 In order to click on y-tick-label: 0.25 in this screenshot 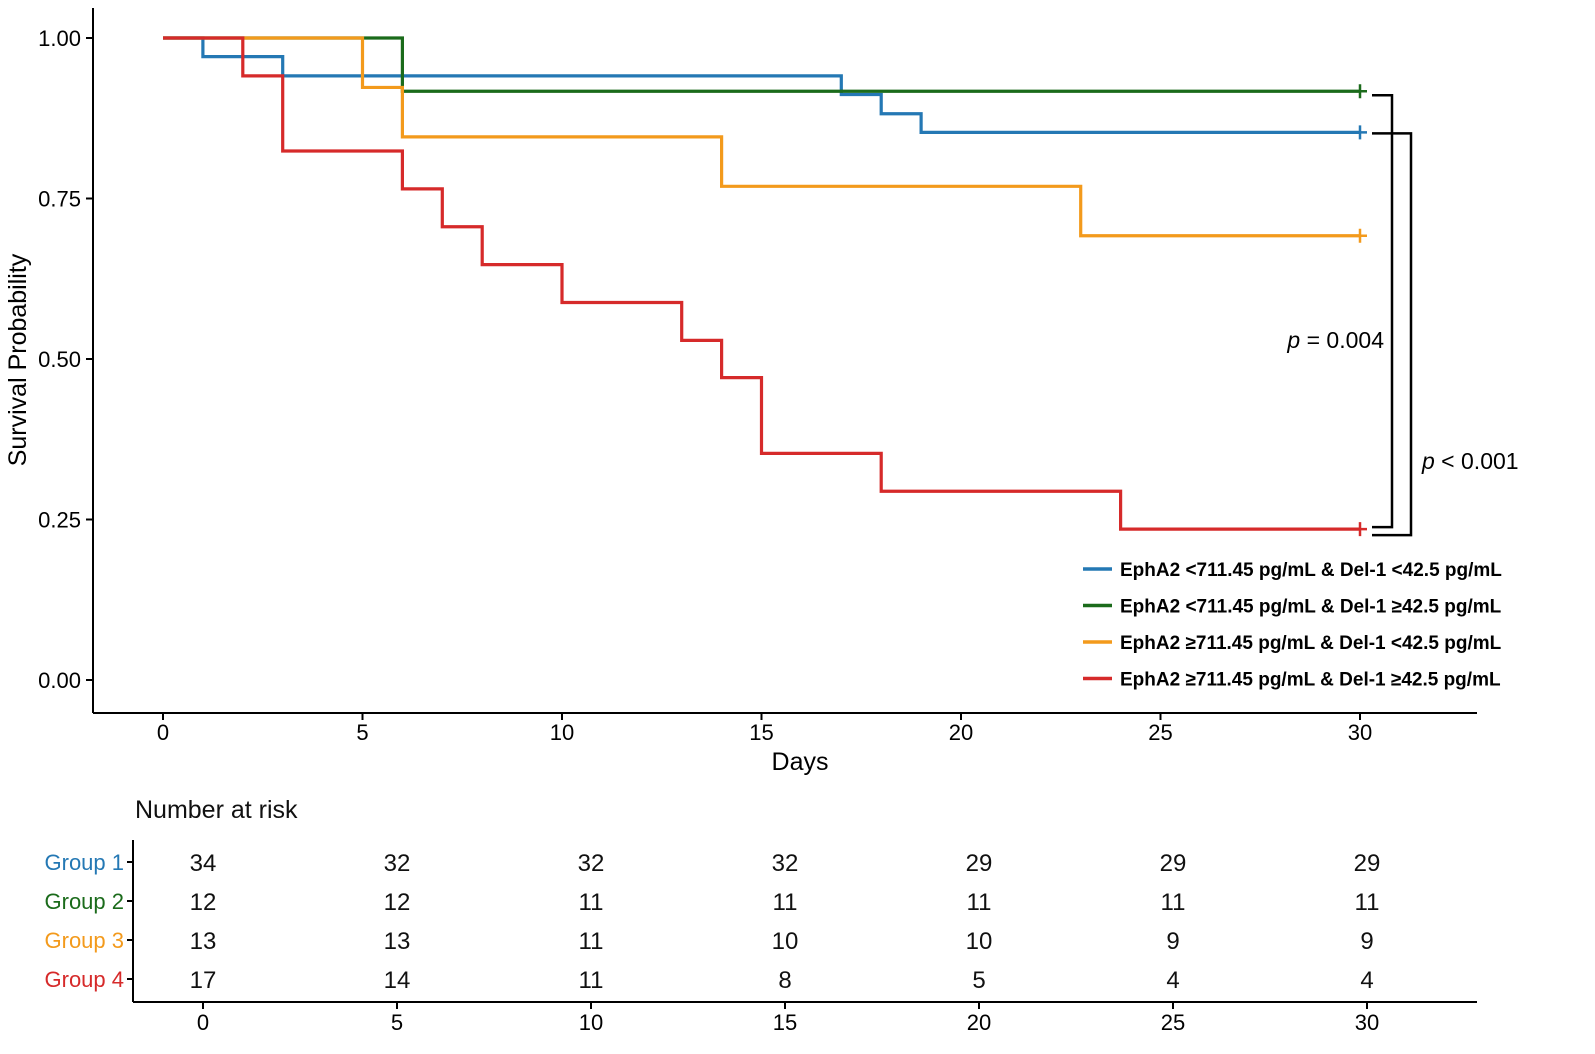, I will do `click(59, 520)`.